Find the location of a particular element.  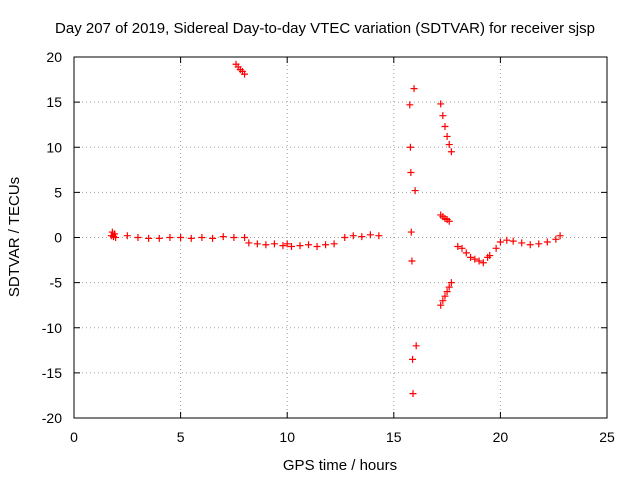

y-axis-label: SDTVAR / TECUs is located at coordinates (14, 237).